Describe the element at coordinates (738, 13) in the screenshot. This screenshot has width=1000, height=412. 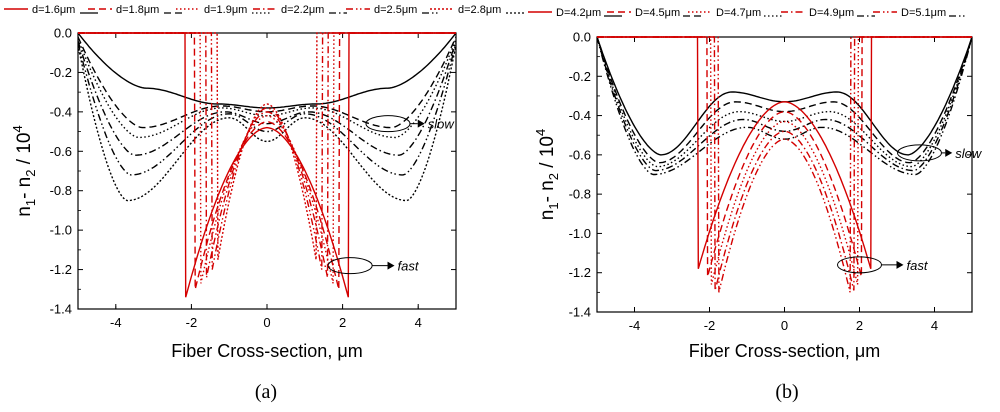
I see `legend-label: D=4.7μm` at that location.